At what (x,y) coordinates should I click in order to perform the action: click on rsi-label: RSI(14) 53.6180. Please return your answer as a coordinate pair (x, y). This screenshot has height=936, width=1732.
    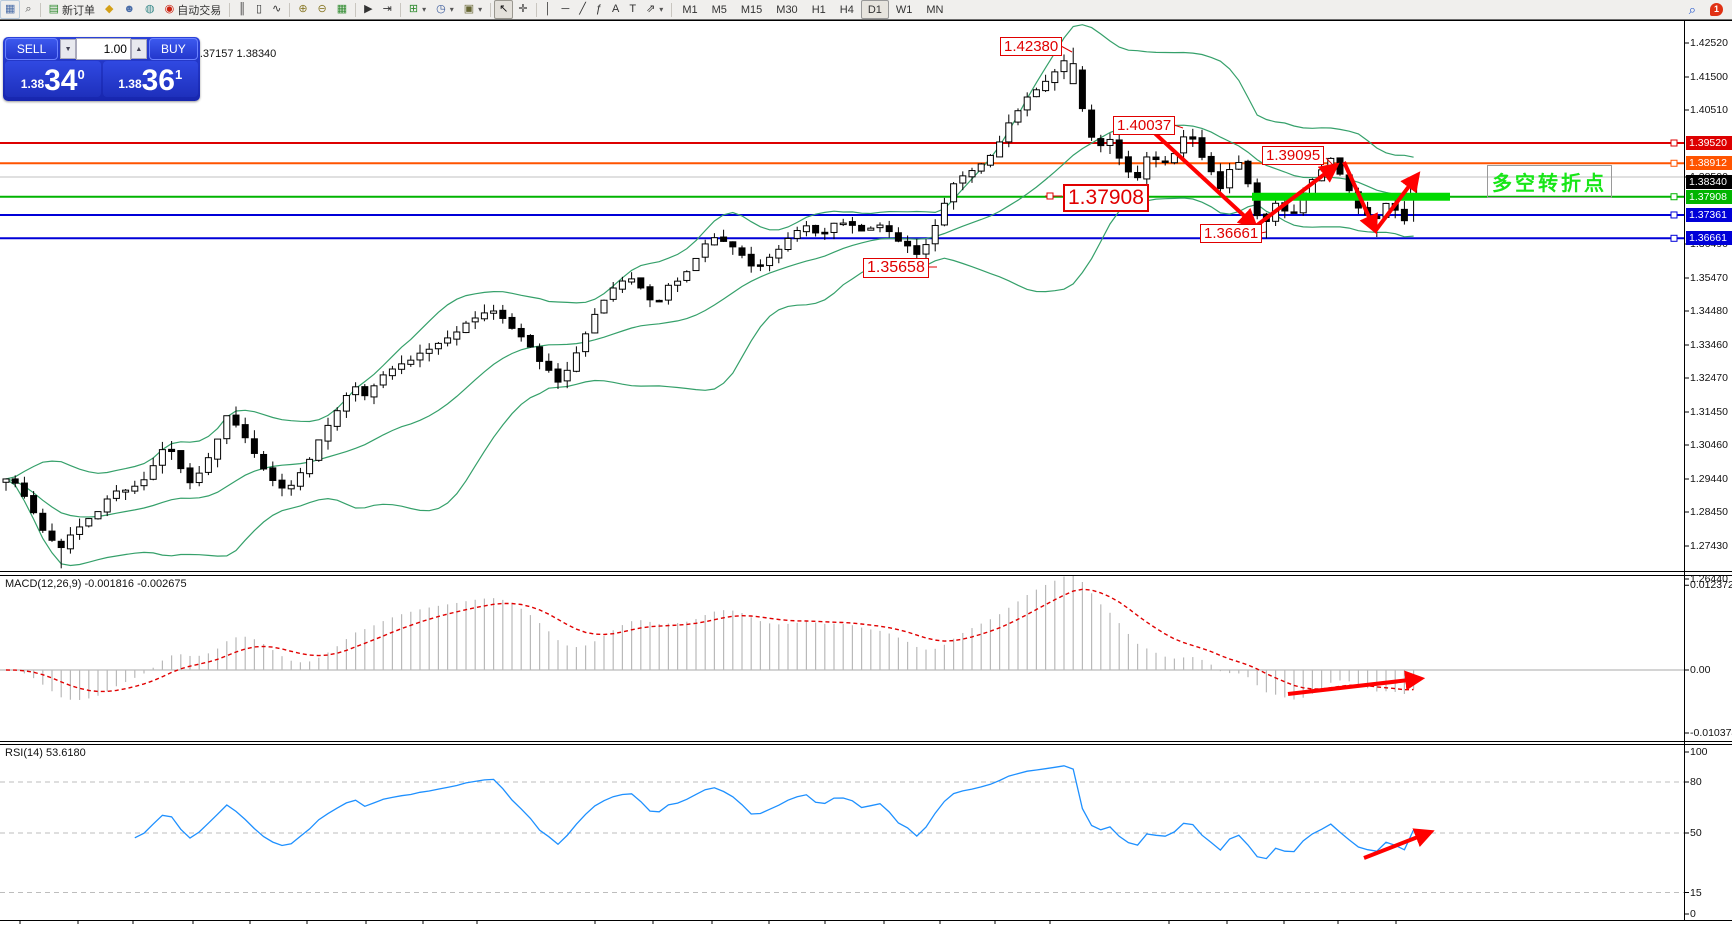
    Looking at the image, I should click on (45, 753).